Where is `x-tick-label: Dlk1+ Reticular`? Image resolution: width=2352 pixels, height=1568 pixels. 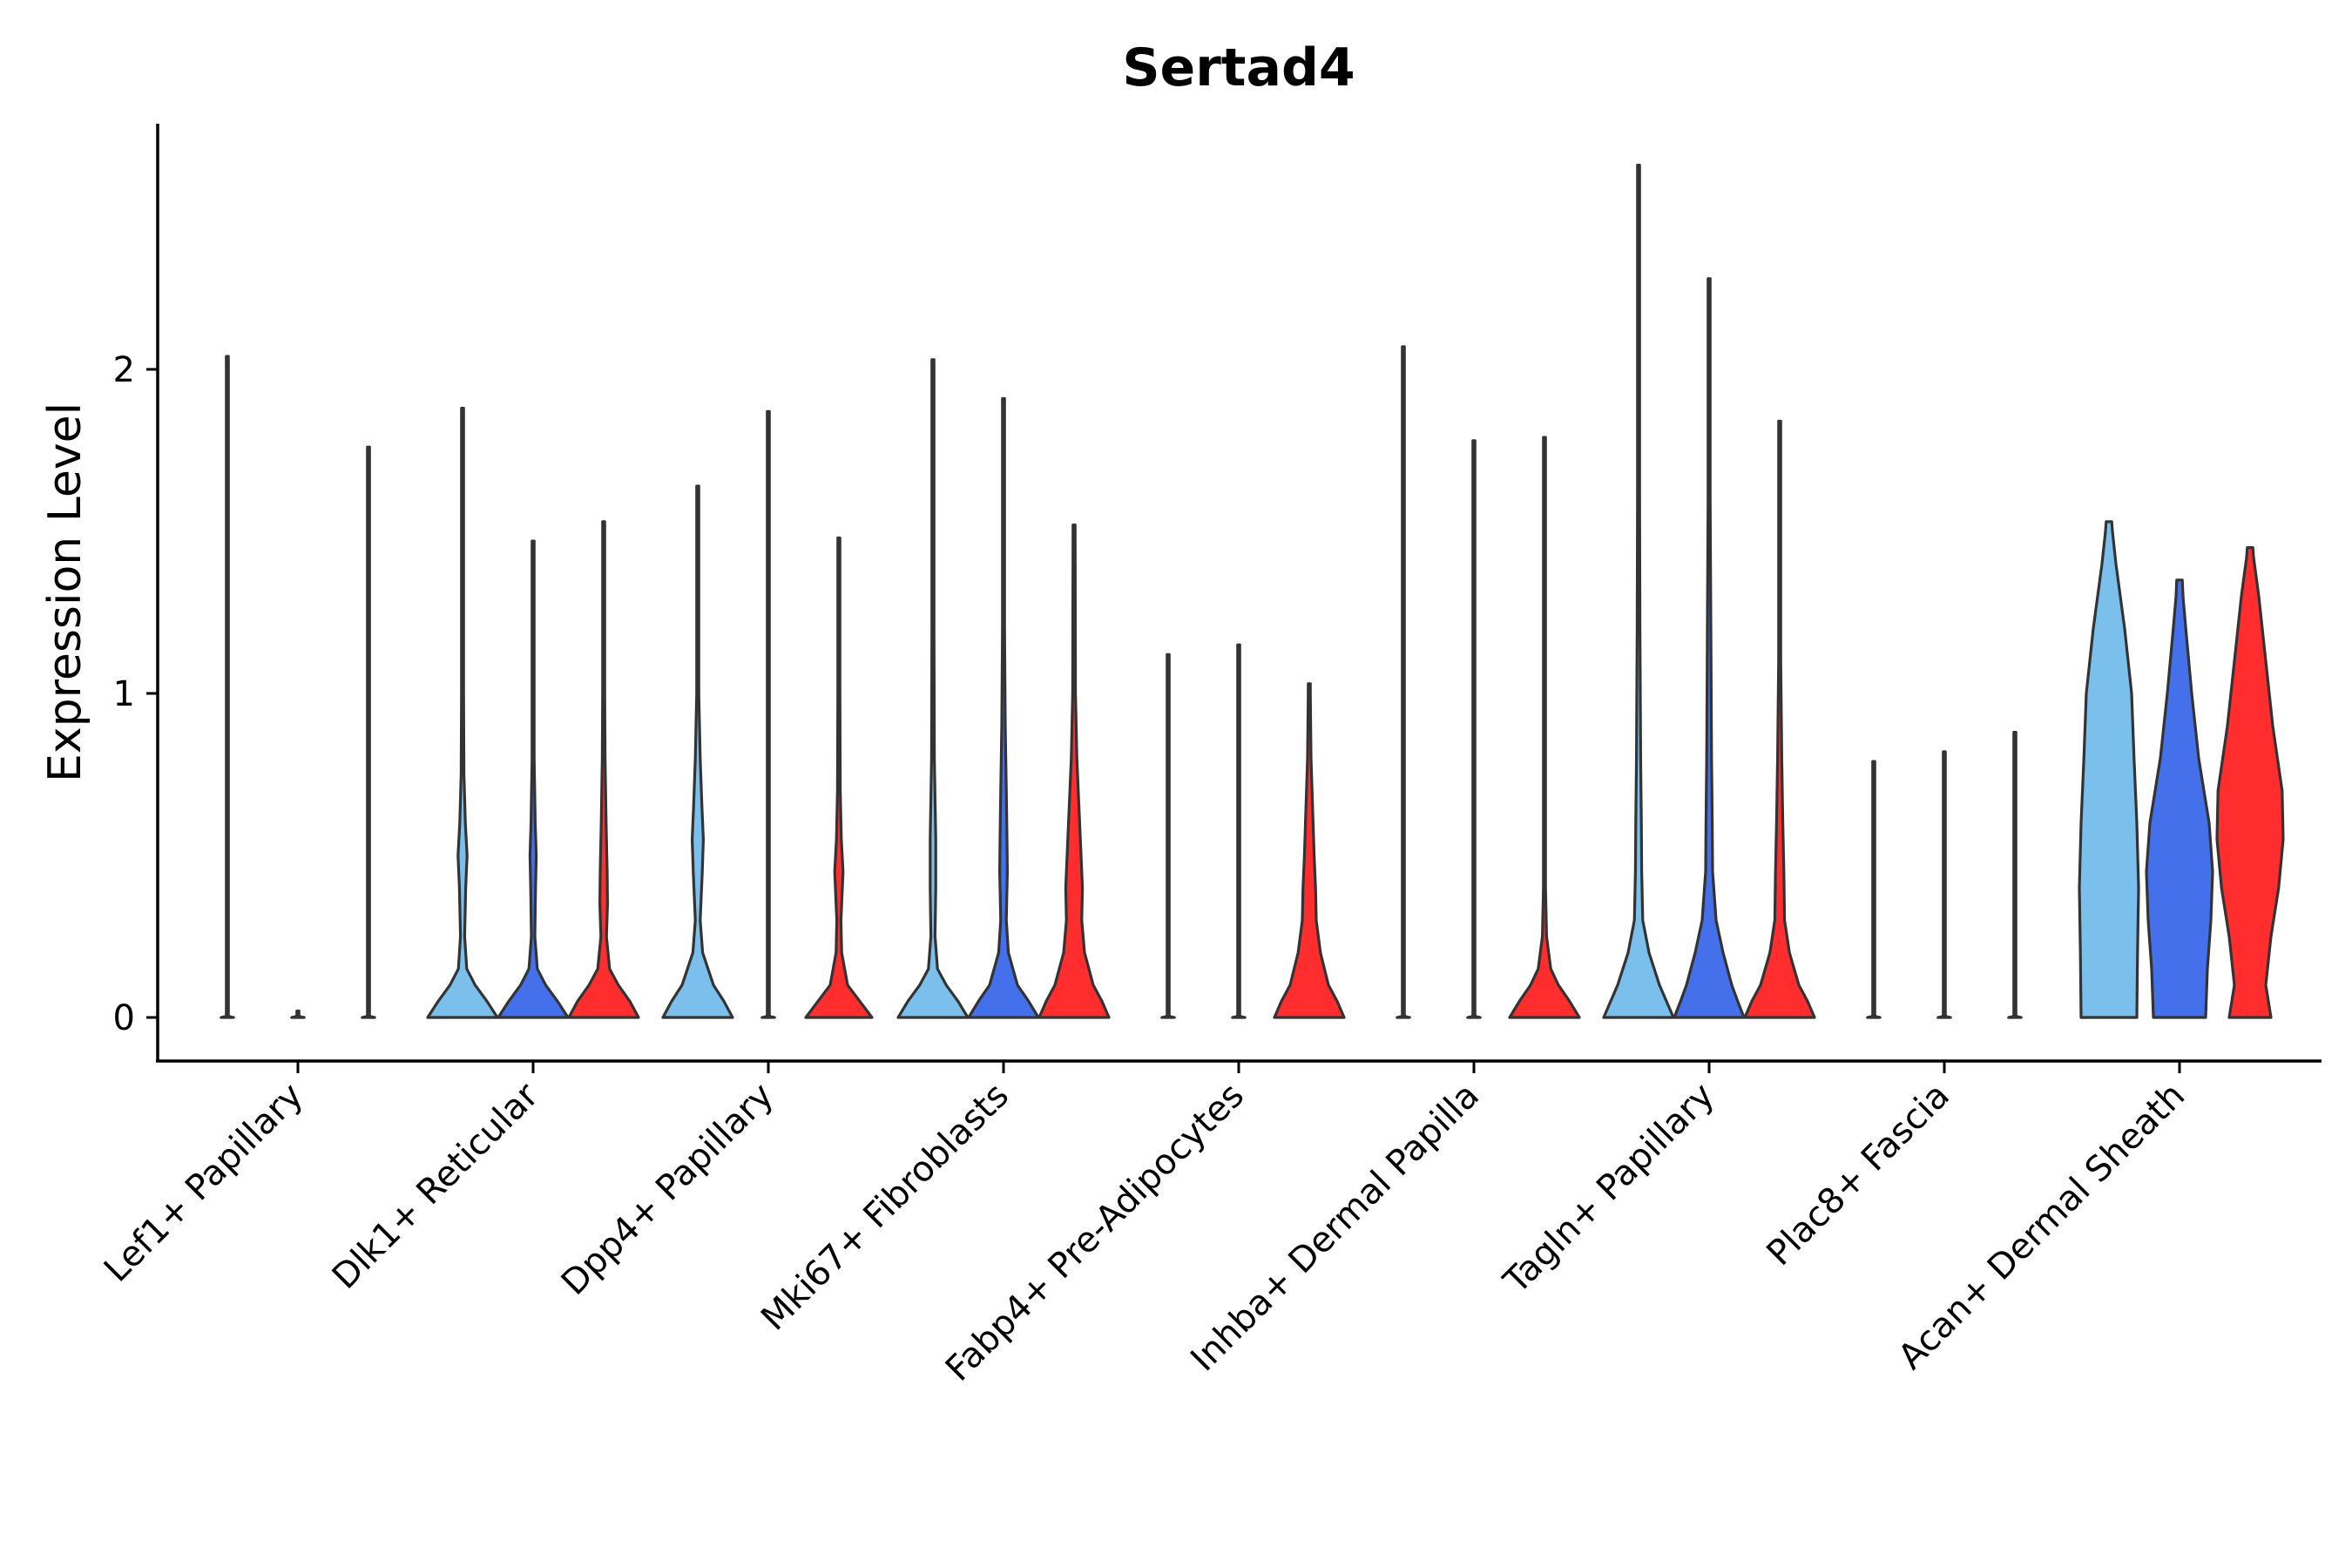 x-tick-label: Dlk1+ Reticular is located at coordinates (436, 1186).